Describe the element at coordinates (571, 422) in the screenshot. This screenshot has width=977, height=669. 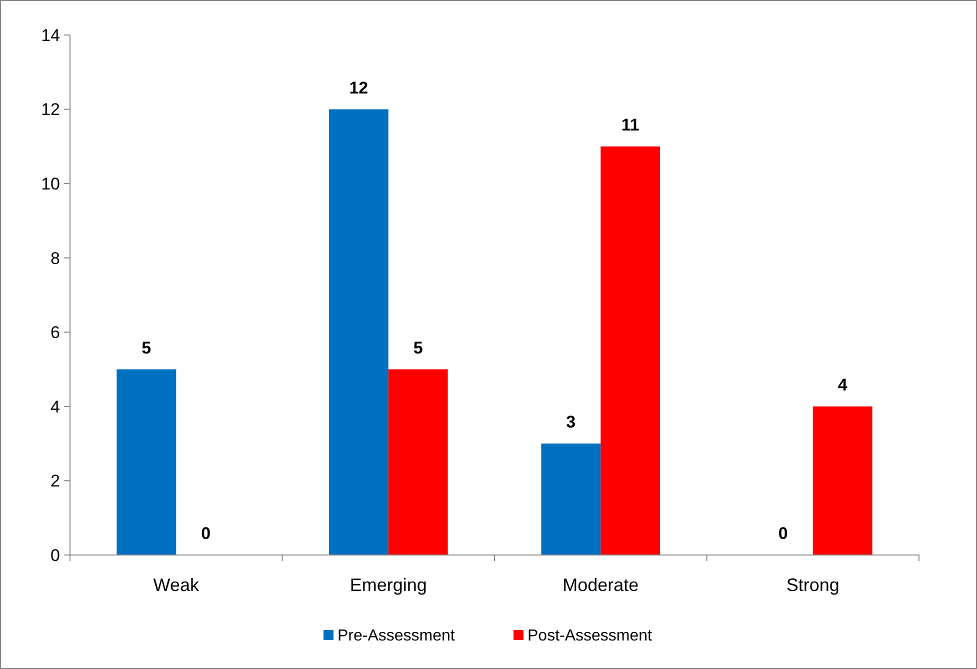
I see `data-label: 3` at that location.